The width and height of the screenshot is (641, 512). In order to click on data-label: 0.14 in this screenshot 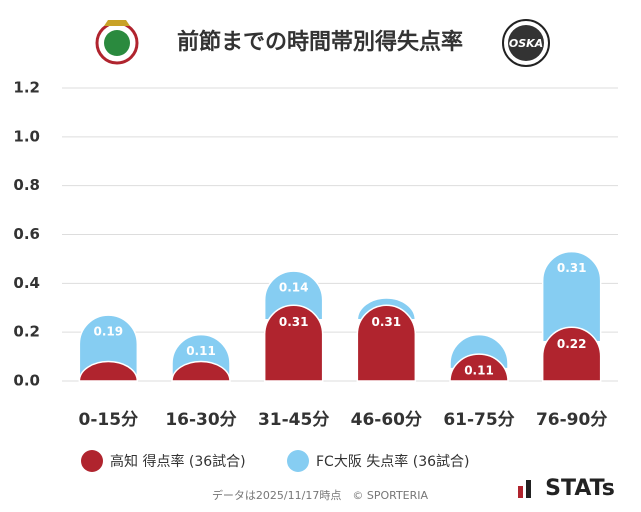, I will do `click(294, 288)`.